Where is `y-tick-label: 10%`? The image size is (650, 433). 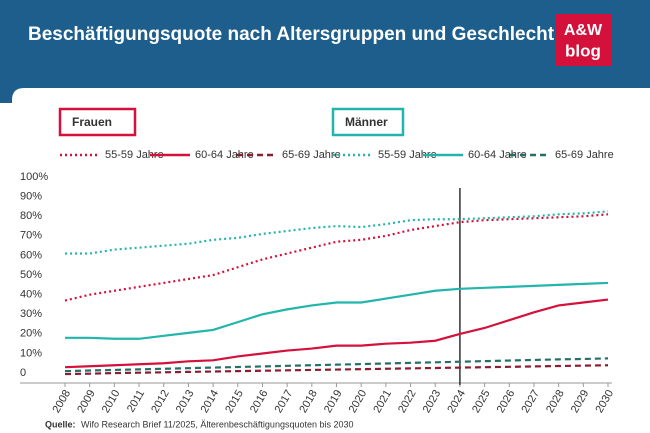 y-tick-label: 10% is located at coordinates (31, 353).